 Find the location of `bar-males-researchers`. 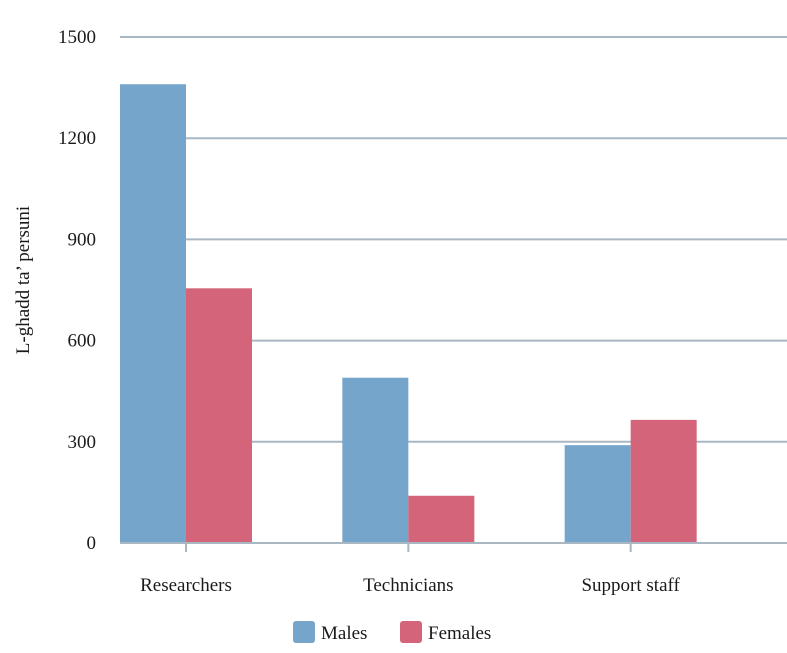

bar-males-researchers is located at coordinates (153, 313).